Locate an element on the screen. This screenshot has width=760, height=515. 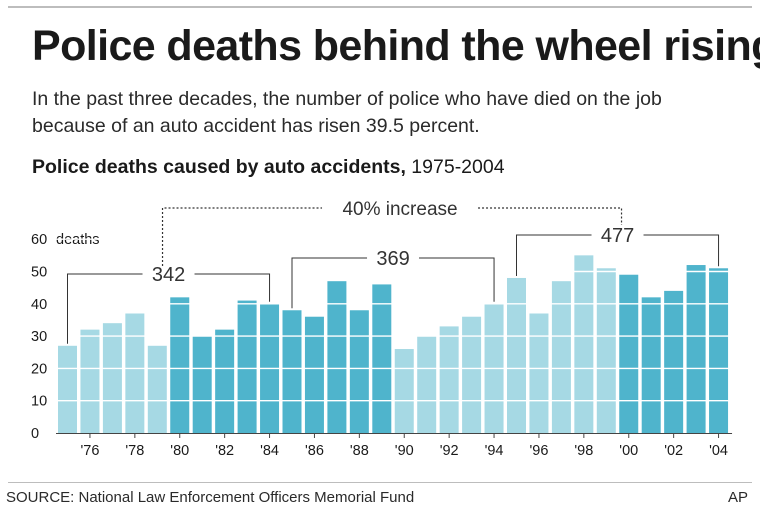
x-tick-label: '94 is located at coordinates (494, 451).